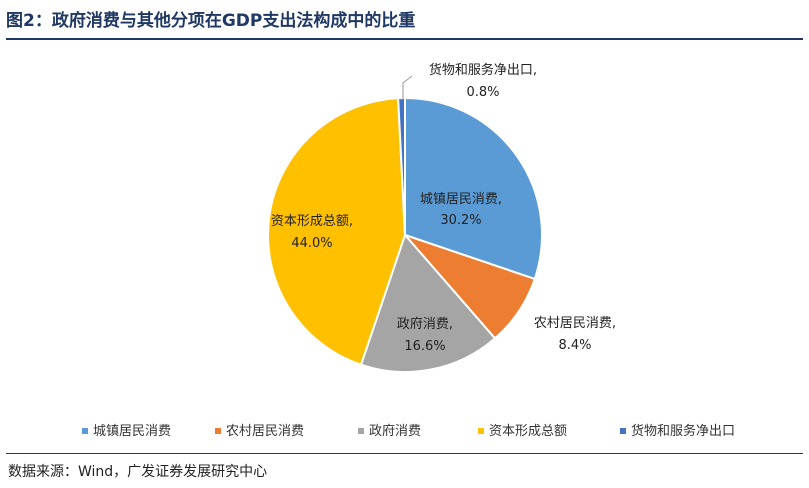 Image resolution: width=809 pixels, height=488 pixels. What do you see at coordinates (575, 323) in the screenshot?
I see `slice-label-name-1: 农村居民消费,` at bounding box center [575, 323].